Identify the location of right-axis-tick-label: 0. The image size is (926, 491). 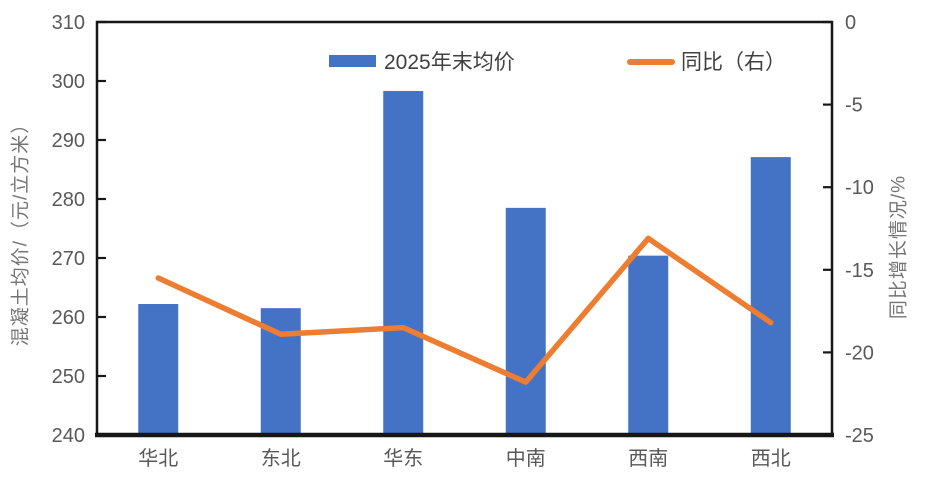
(850, 23).